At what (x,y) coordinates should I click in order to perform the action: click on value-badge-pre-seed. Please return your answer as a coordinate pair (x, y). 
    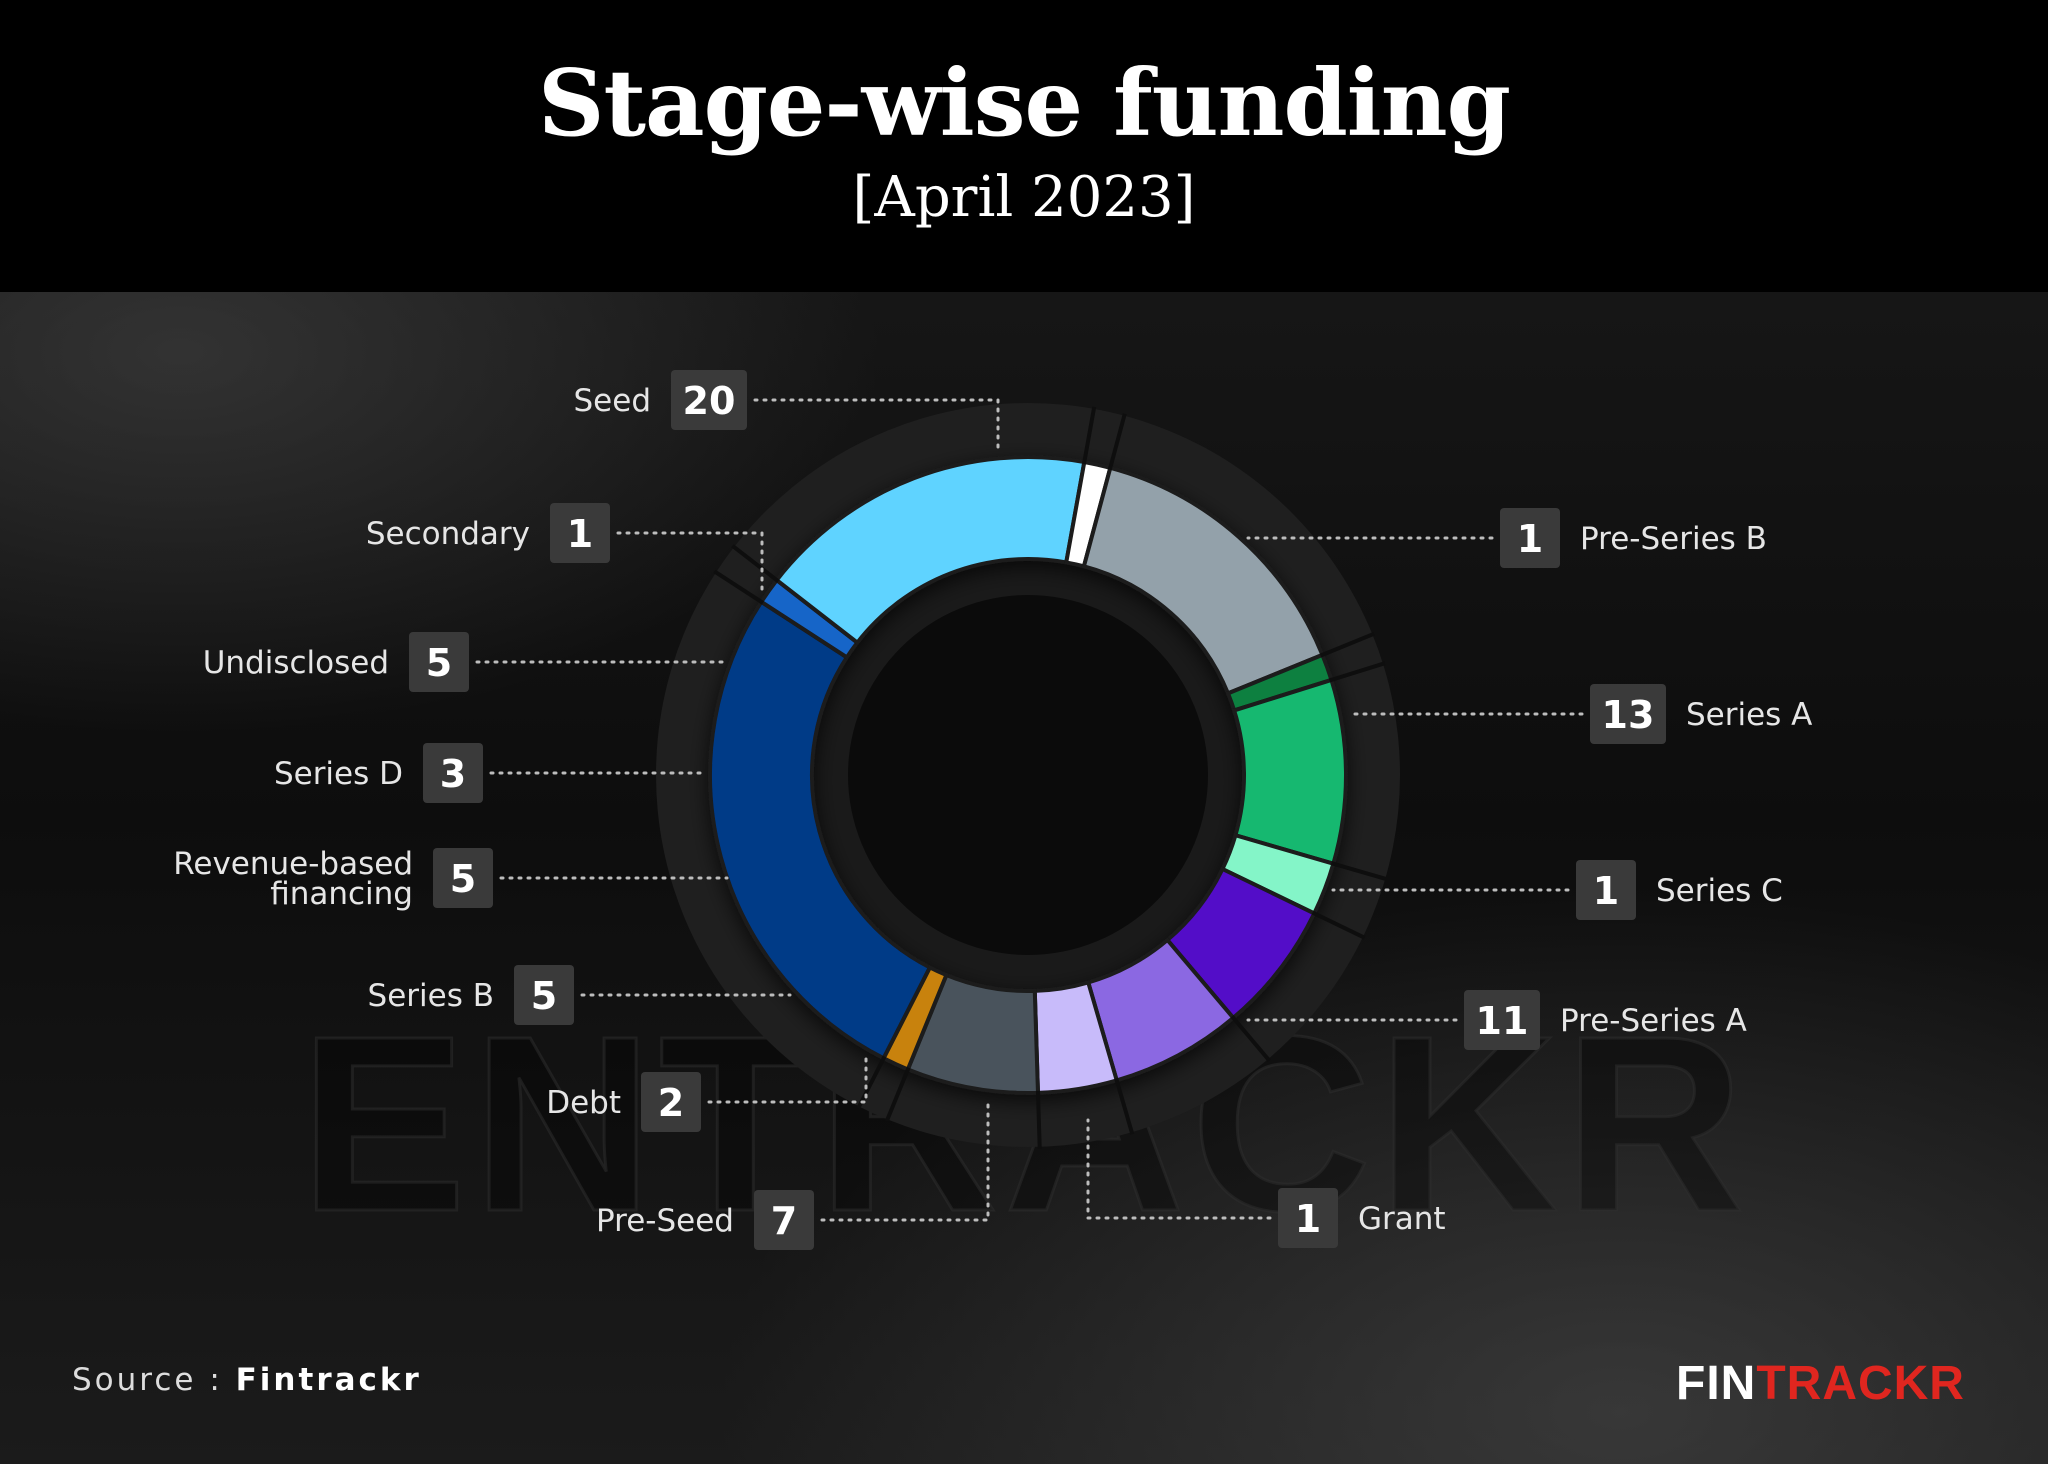
    Looking at the image, I should click on (784, 1220).